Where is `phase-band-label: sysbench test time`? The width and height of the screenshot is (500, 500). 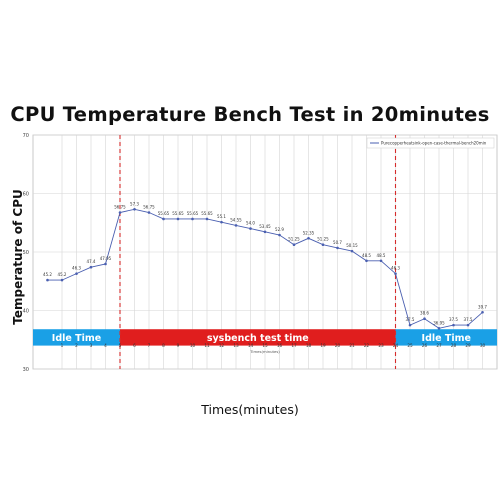
phase-band-label: sysbench test time is located at coordinates (258, 338).